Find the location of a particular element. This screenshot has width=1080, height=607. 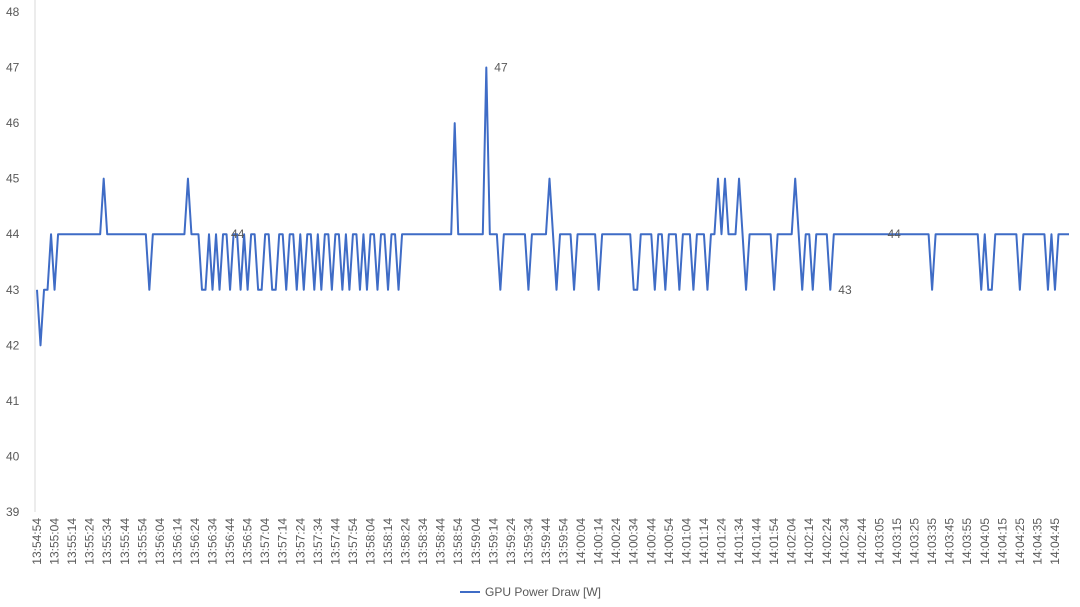

x-tick-label: 14:01:24 is located at coordinates (721, 541).